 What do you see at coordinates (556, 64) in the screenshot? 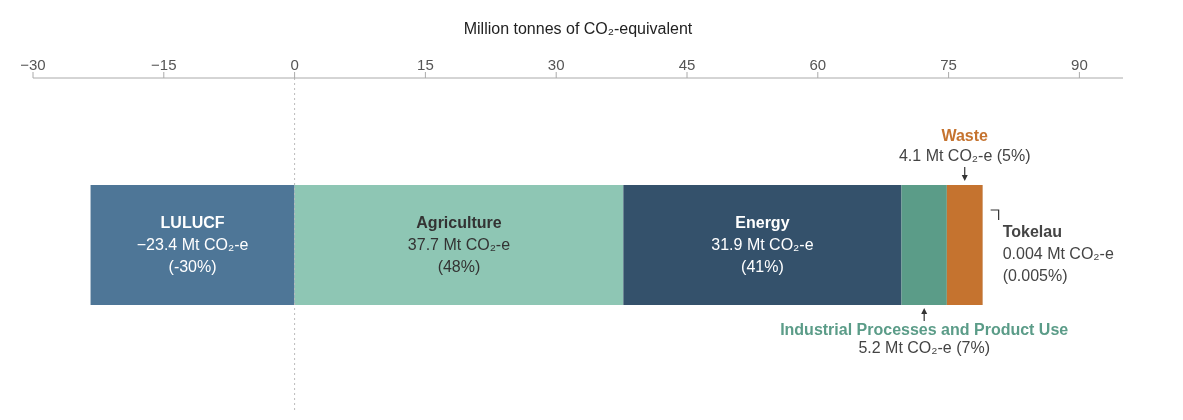
I see `x-tick-label: 30` at bounding box center [556, 64].